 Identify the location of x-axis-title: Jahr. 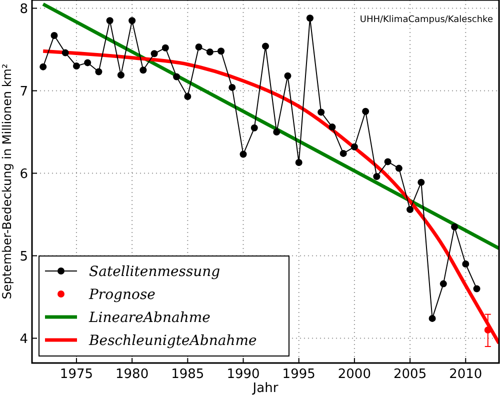
(265, 388).